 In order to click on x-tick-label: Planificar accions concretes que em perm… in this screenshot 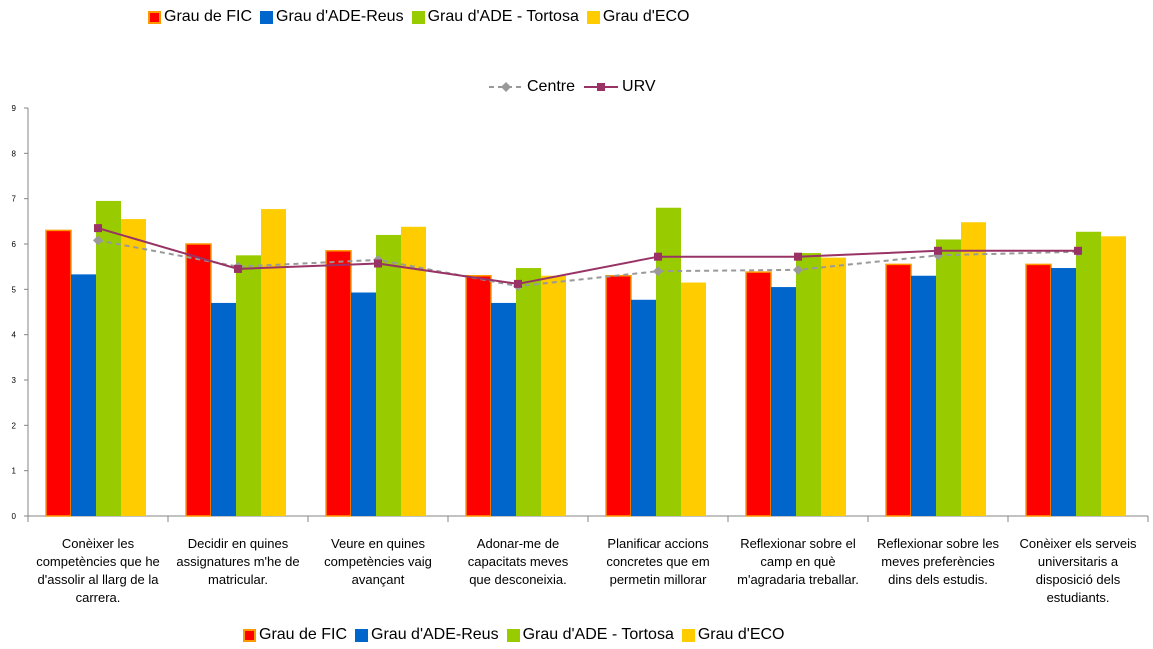, I will do `click(658, 561)`.